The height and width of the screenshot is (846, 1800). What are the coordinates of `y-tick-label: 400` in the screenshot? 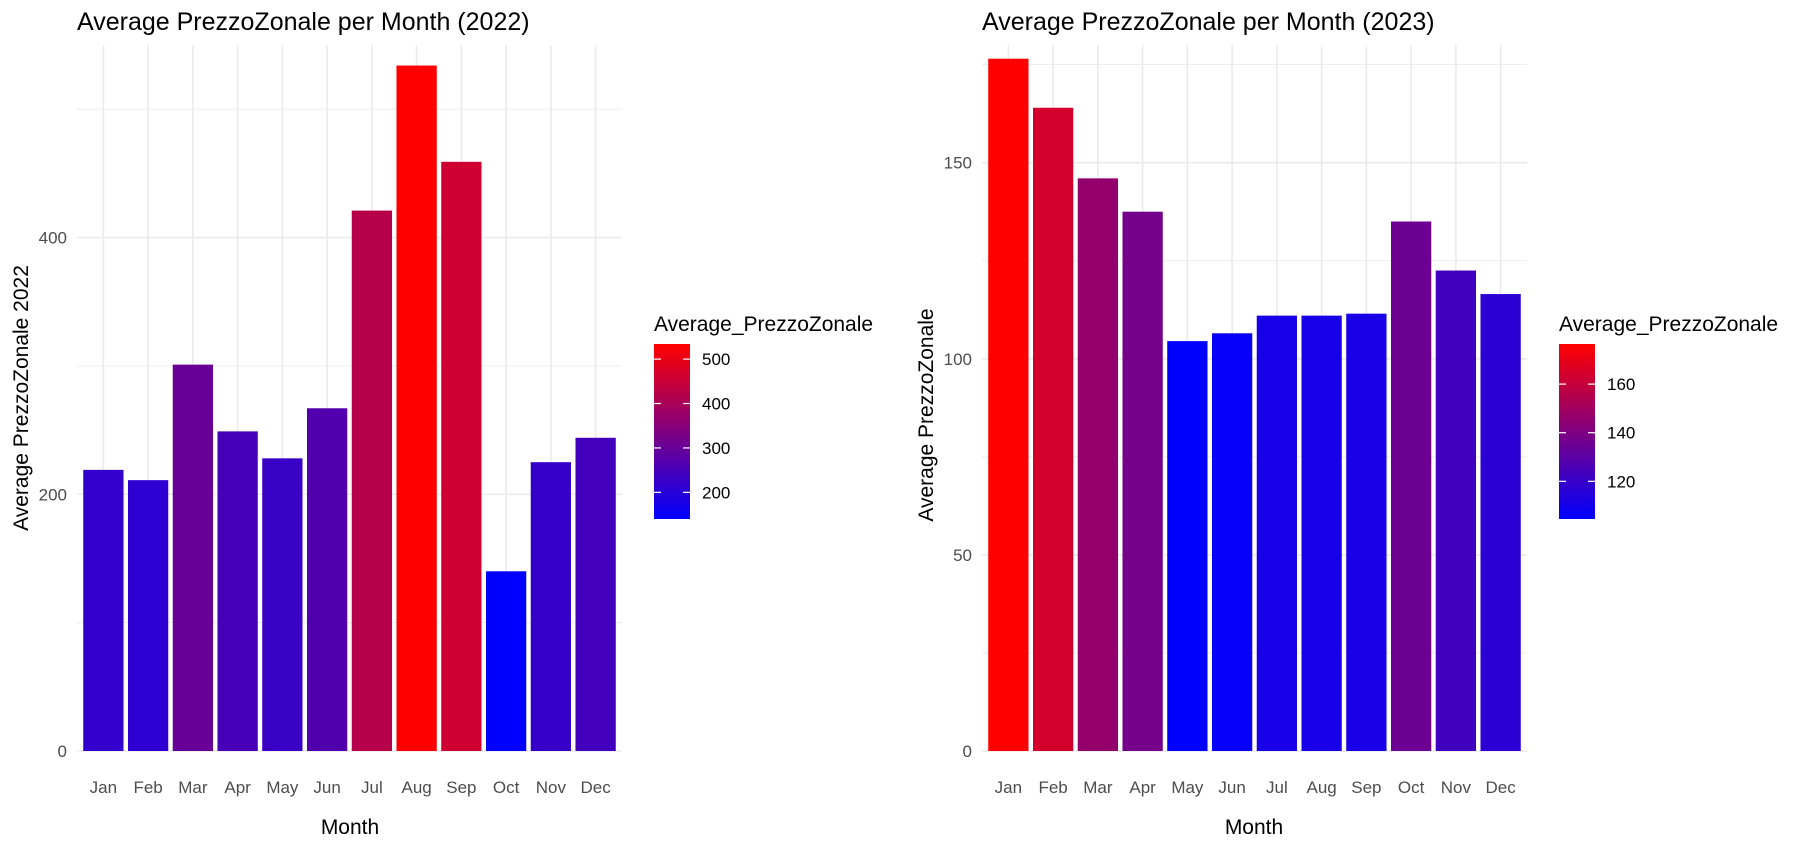 It's located at (53, 238).